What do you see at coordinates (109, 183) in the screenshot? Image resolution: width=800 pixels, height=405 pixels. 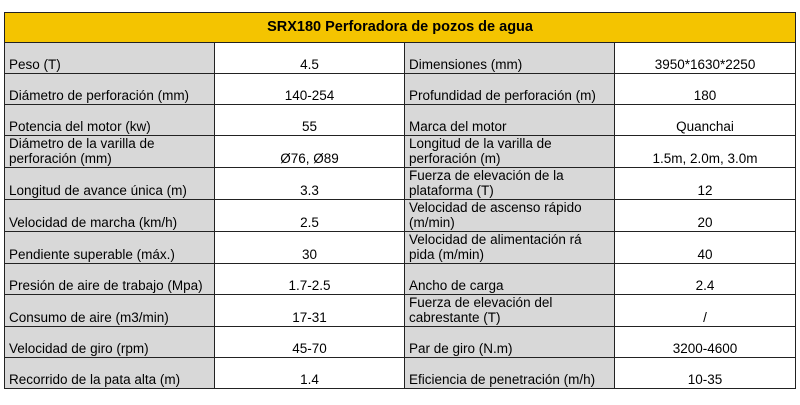 I see `spec-label: Longitud de avance única (m)` at bounding box center [109, 183].